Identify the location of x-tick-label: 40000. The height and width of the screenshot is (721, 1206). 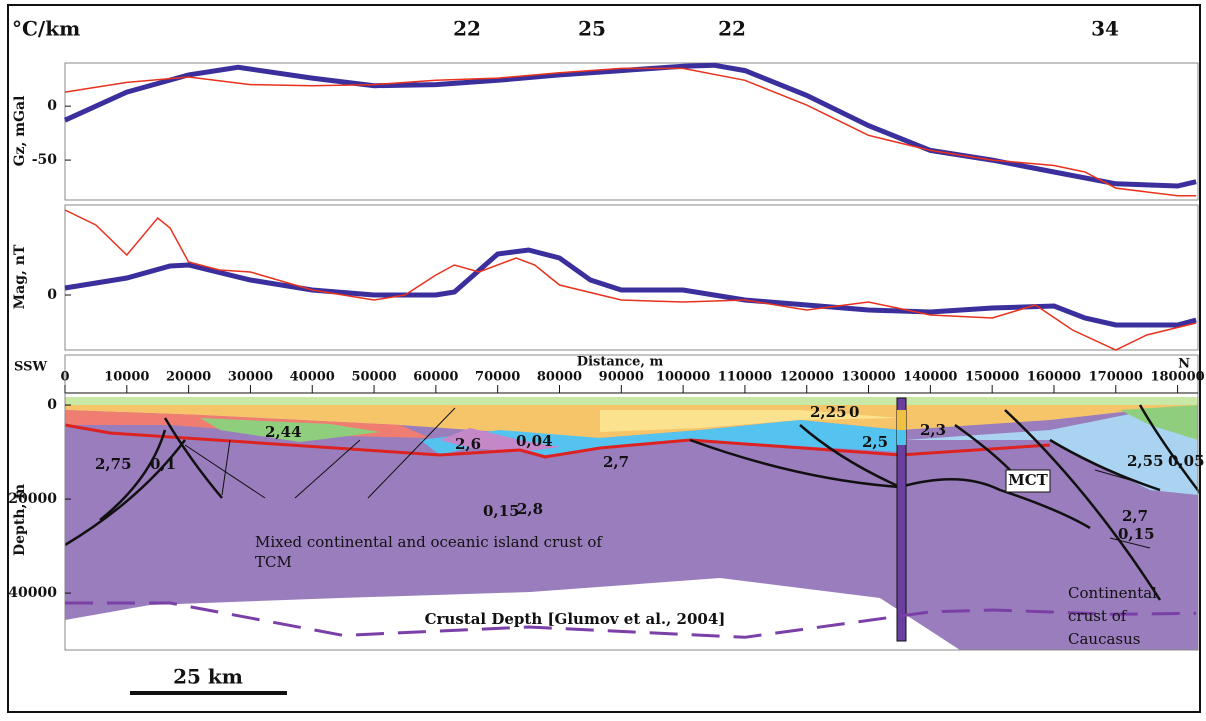
(312, 377).